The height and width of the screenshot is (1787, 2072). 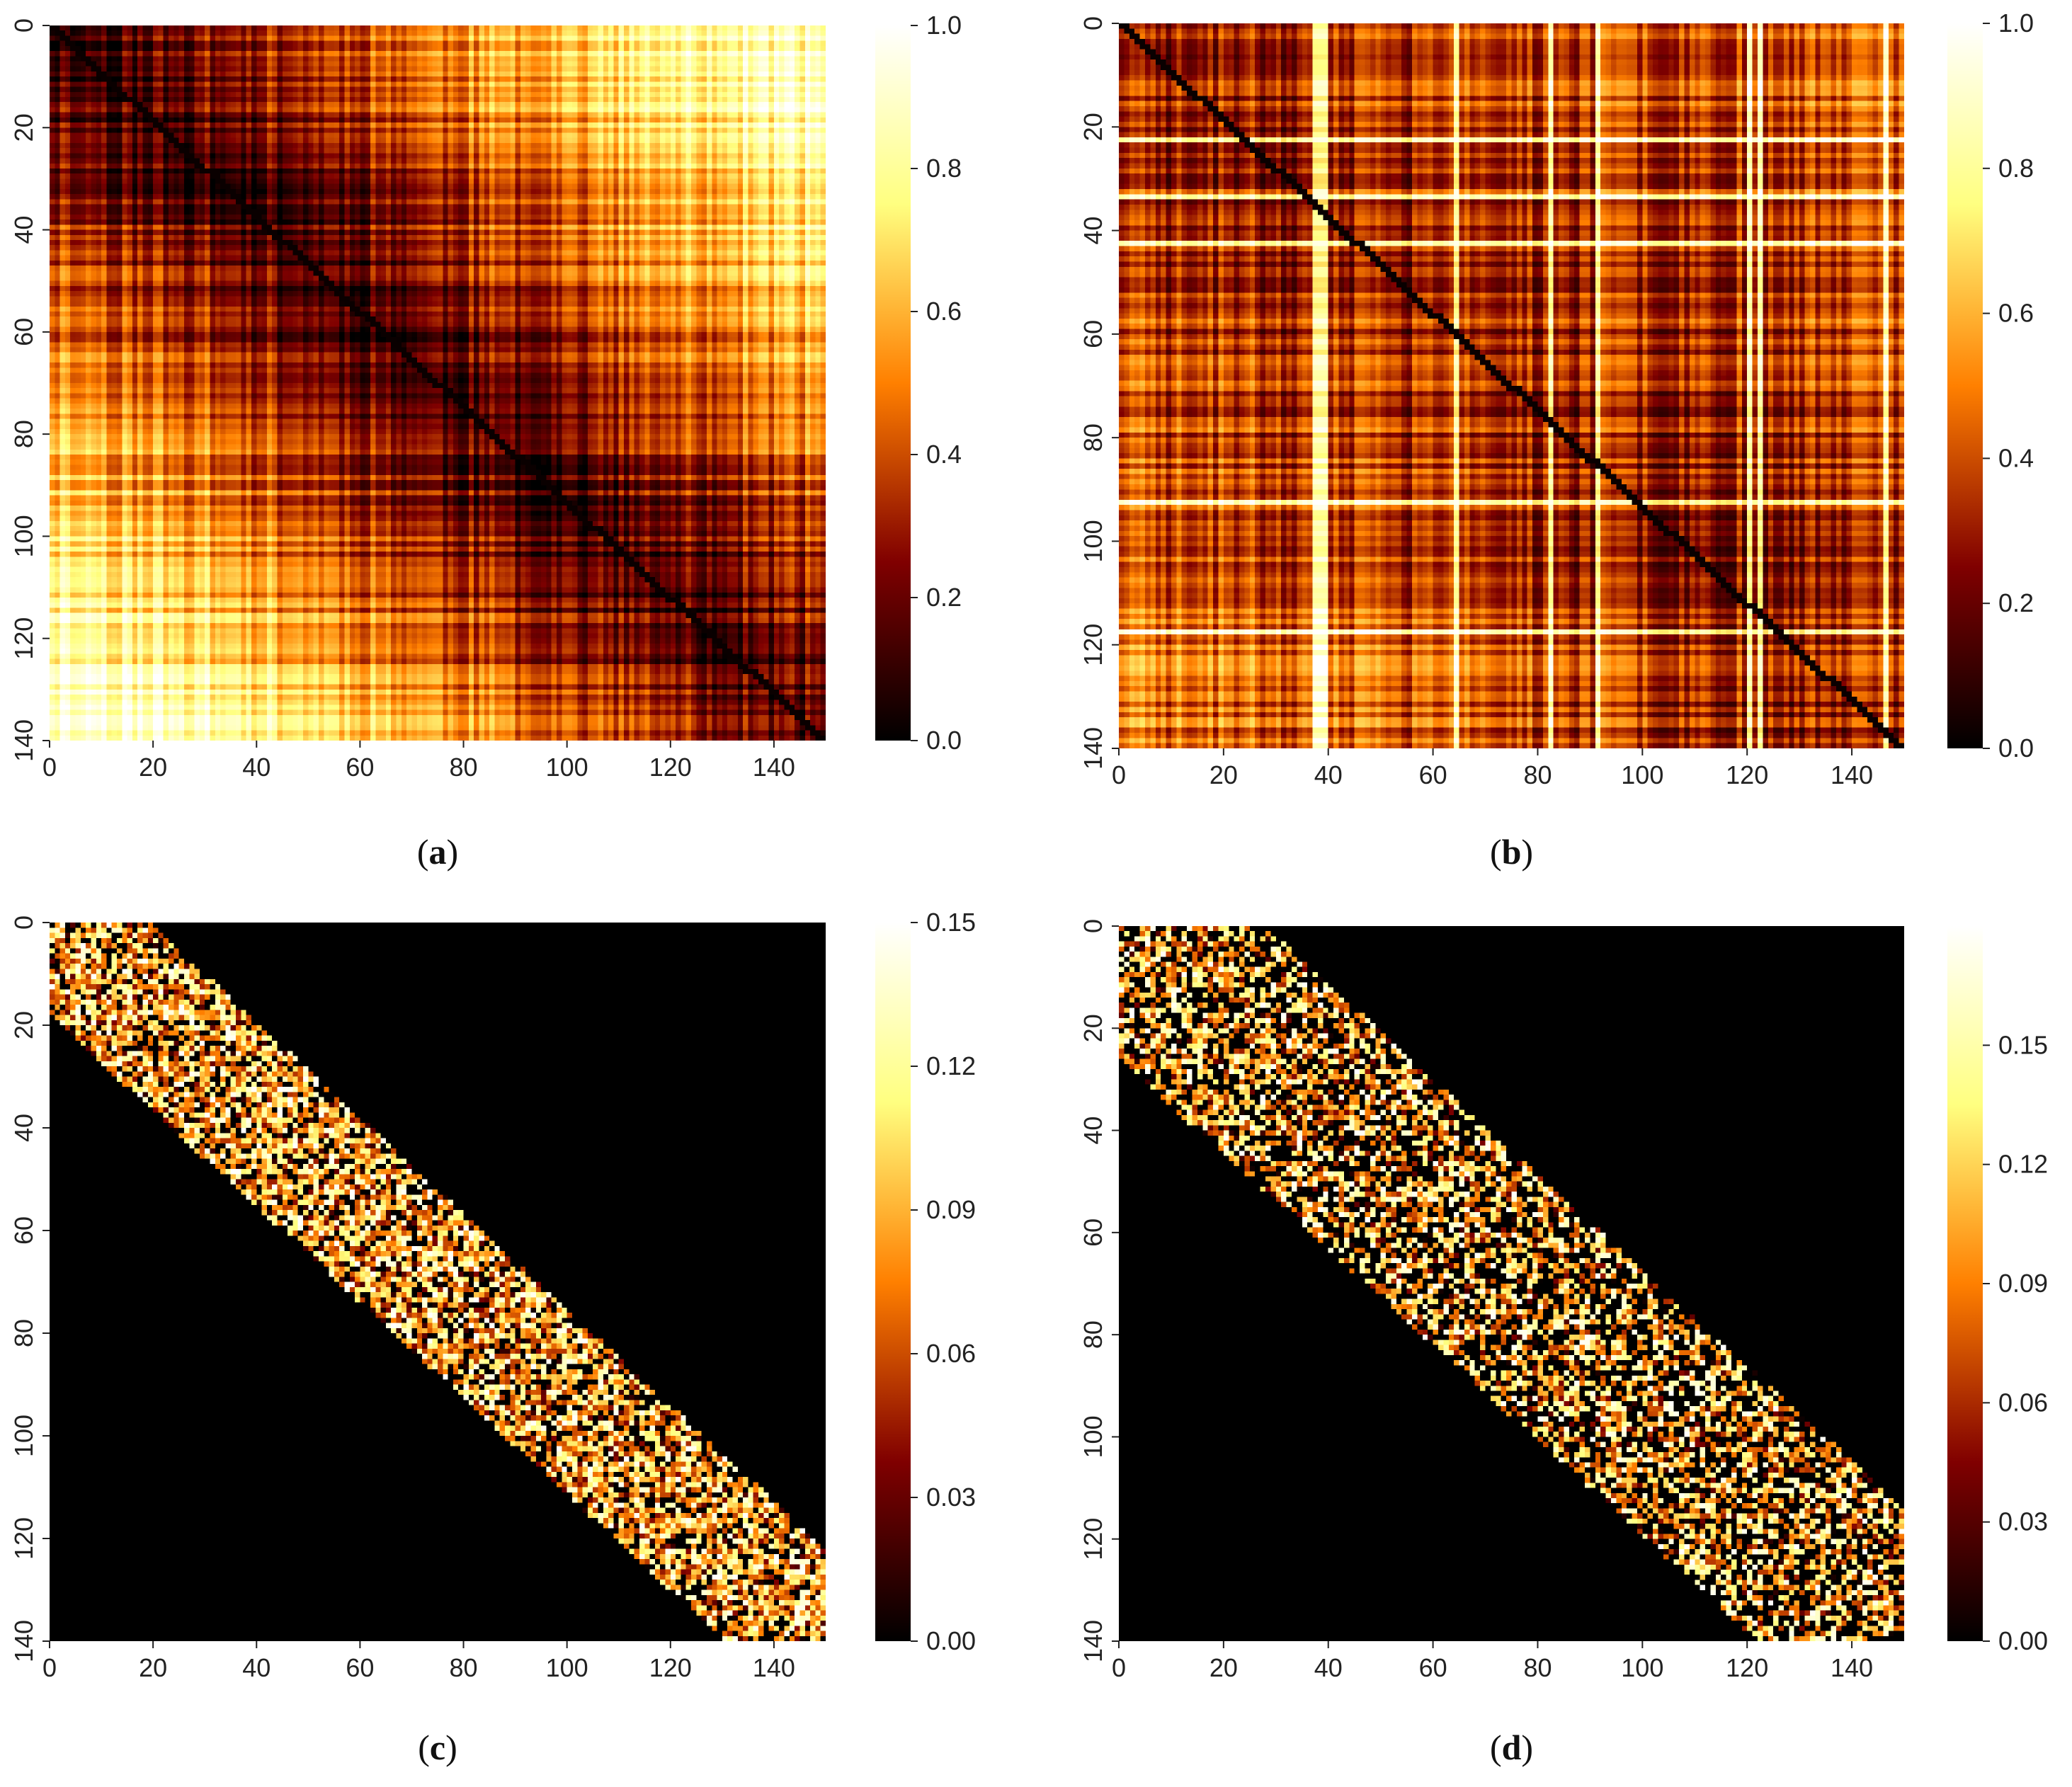 What do you see at coordinates (437, 1747) in the screenshot?
I see `panel-label: (c)` at bounding box center [437, 1747].